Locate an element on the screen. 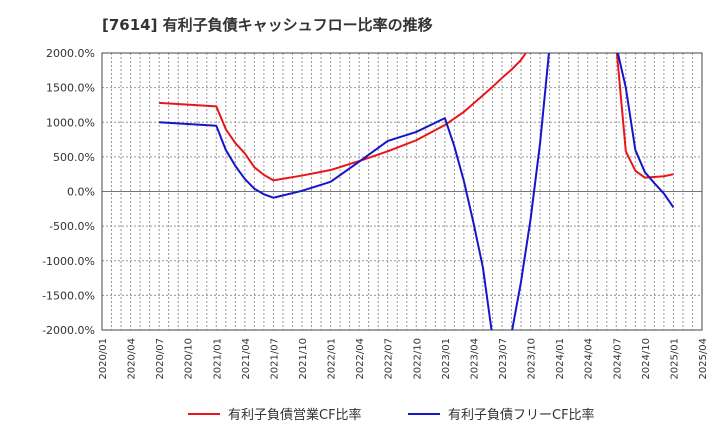 The image size is (720, 440). x-tick-label: 2023/10 is located at coordinates (532, 359).